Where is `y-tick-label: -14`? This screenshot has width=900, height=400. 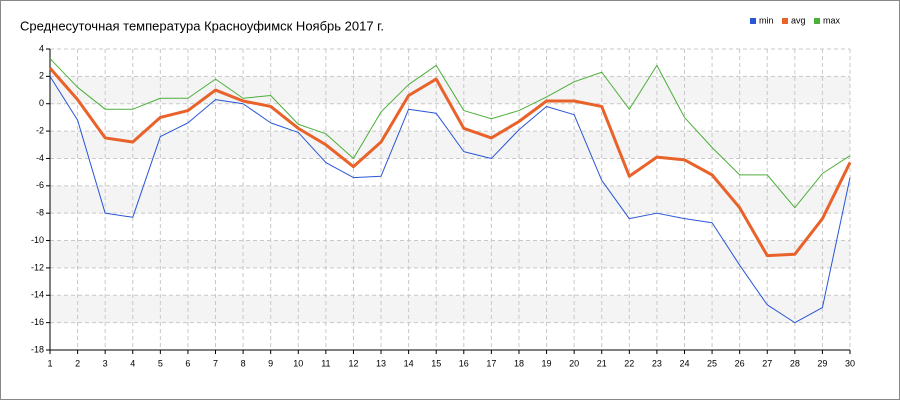 y-tick-label: -14 is located at coordinates (37, 295).